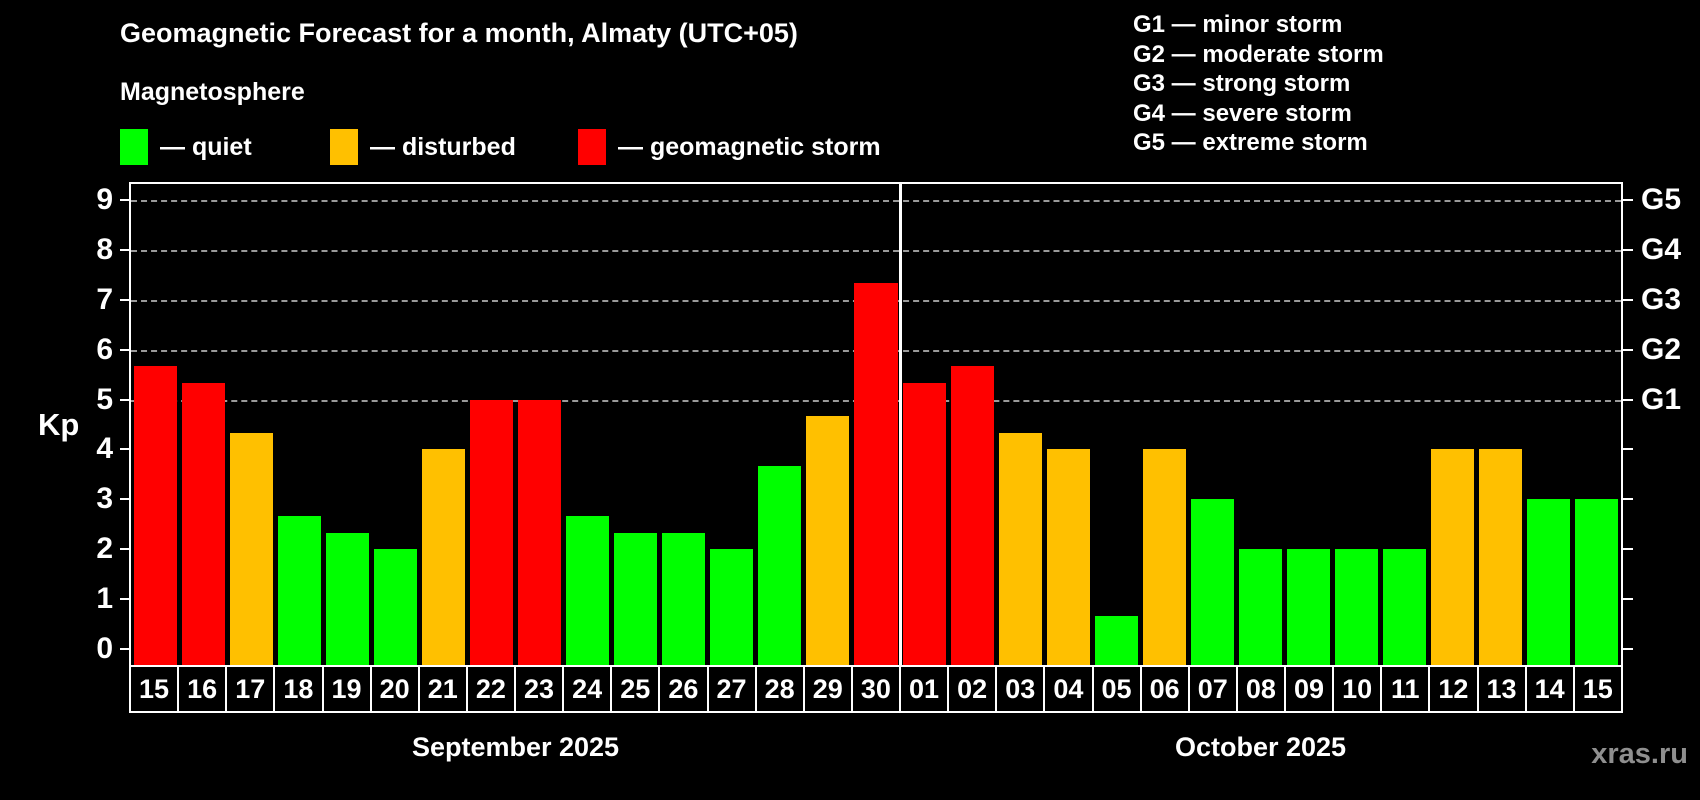  Describe the element at coordinates (104, 648) in the screenshot. I see `y-tick-label-0: 0` at that location.